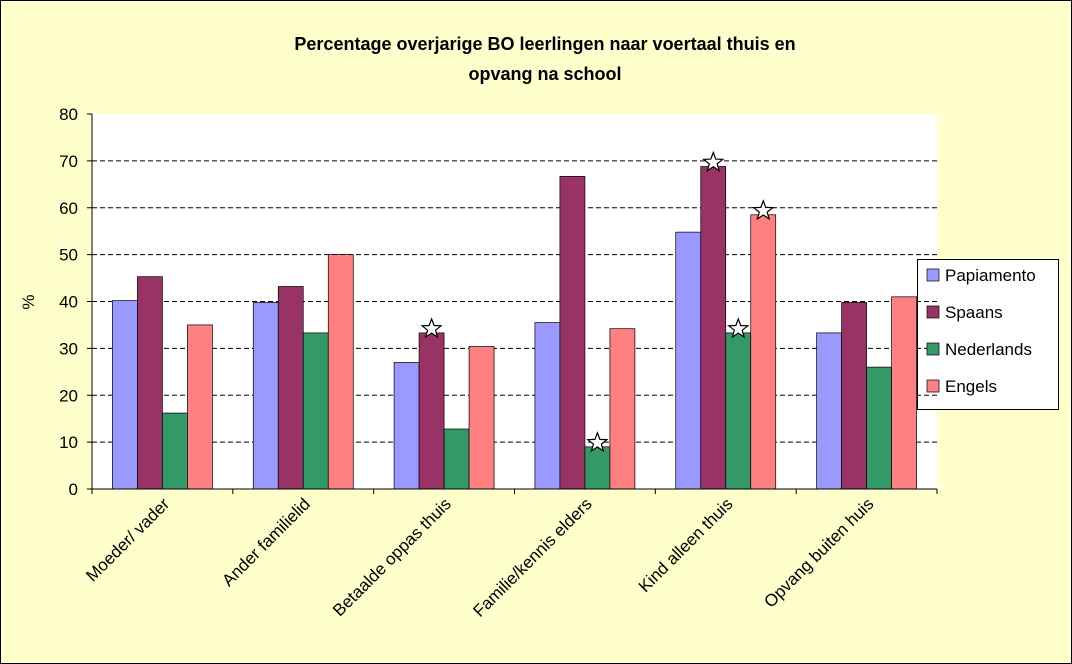 The image size is (1072, 664). What do you see at coordinates (990, 275) in the screenshot?
I see `legend-label: Papiamento` at bounding box center [990, 275].